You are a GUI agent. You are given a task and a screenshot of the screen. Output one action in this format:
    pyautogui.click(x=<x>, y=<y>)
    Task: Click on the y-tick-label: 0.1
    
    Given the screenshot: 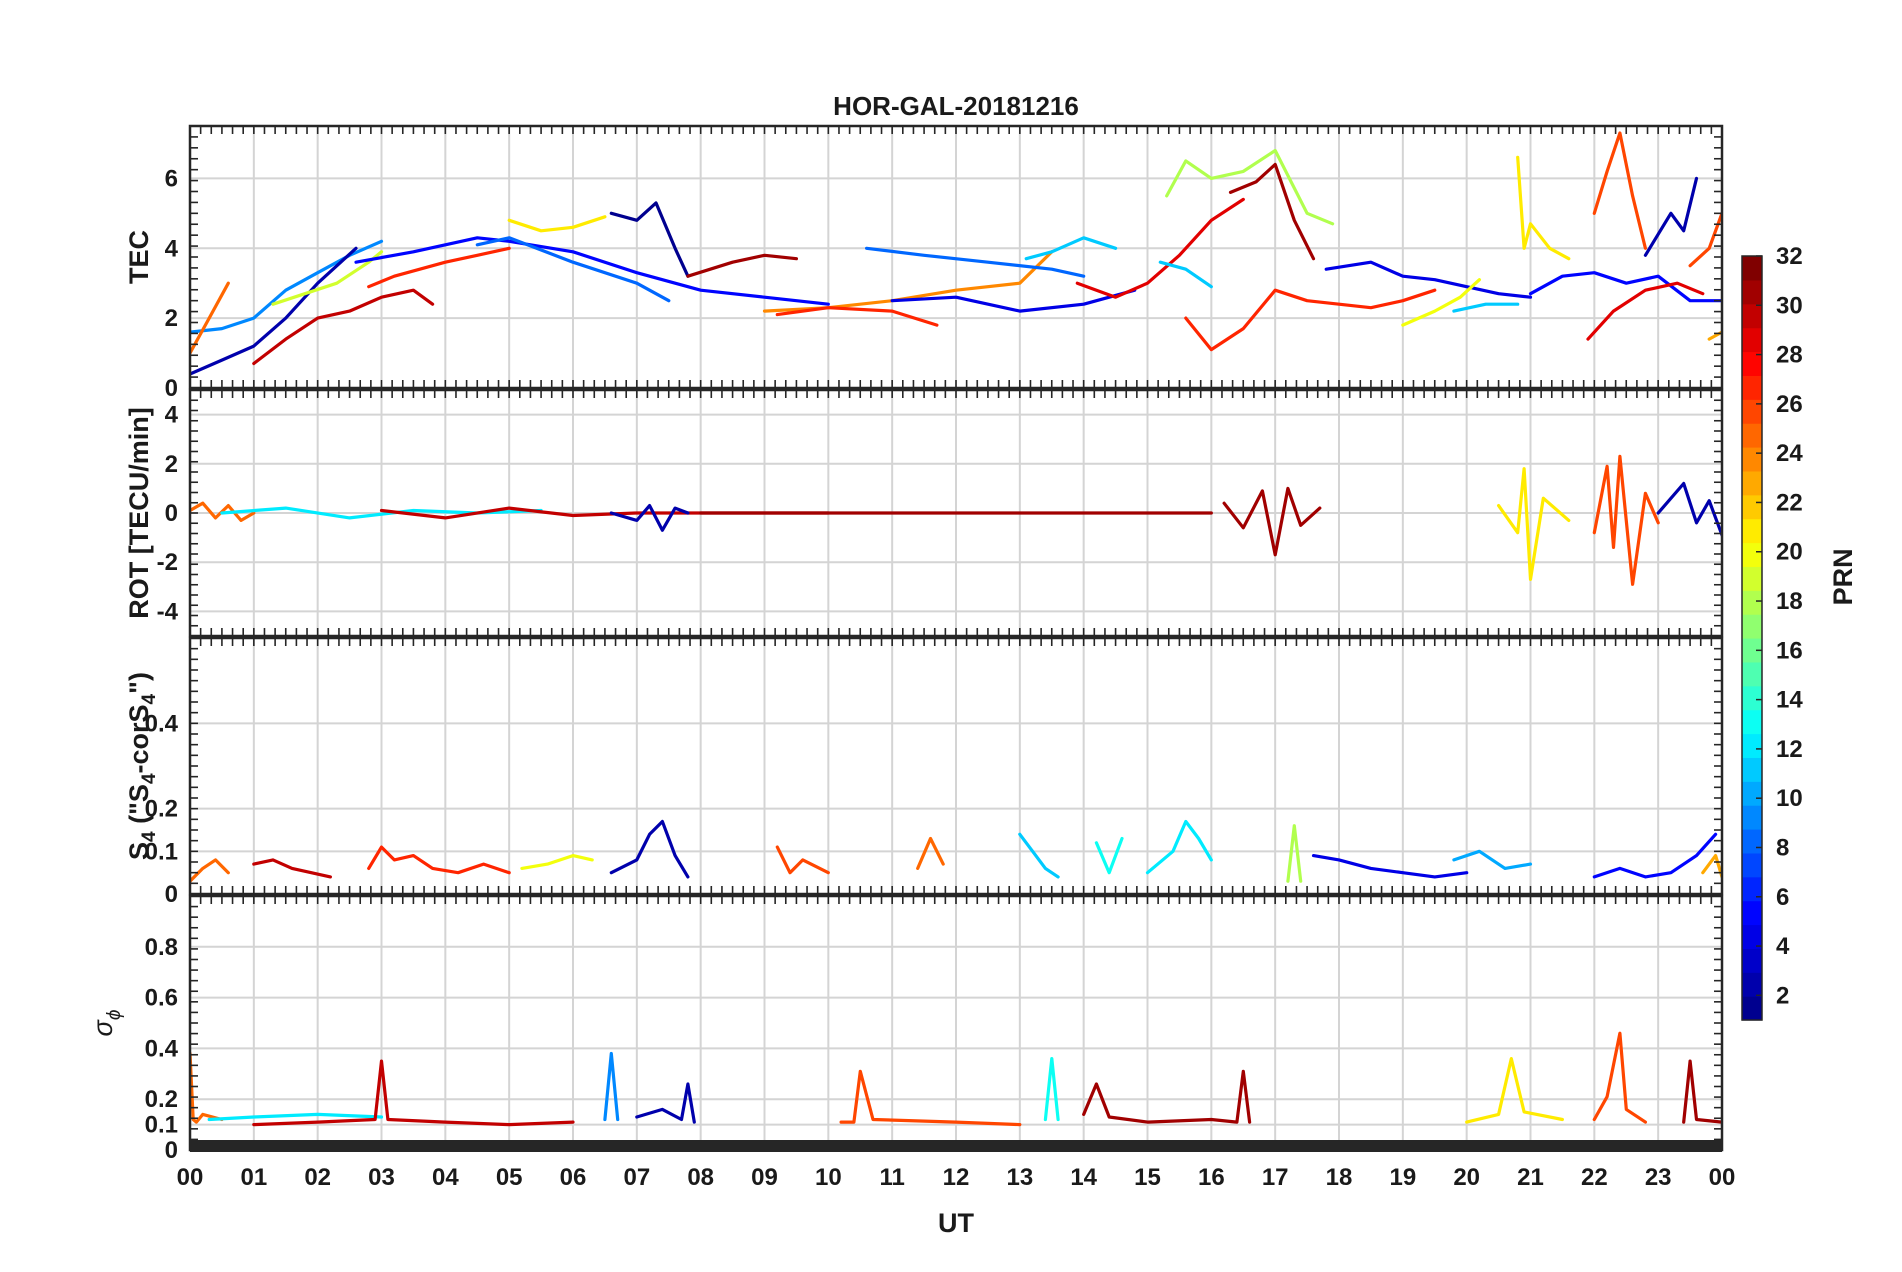 What is the action you would take?
    pyautogui.click(x=161, y=851)
    